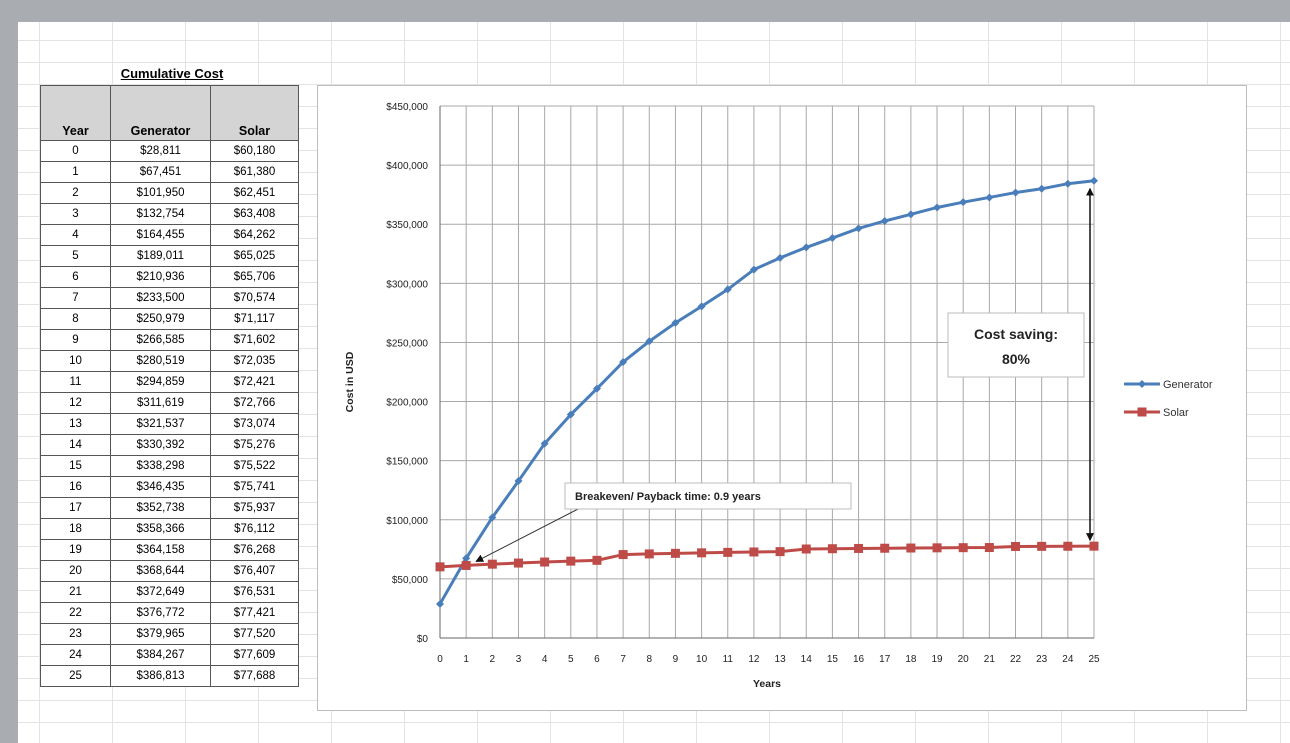 This screenshot has width=1290, height=743. I want to click on series-solar, so click(767, 556).